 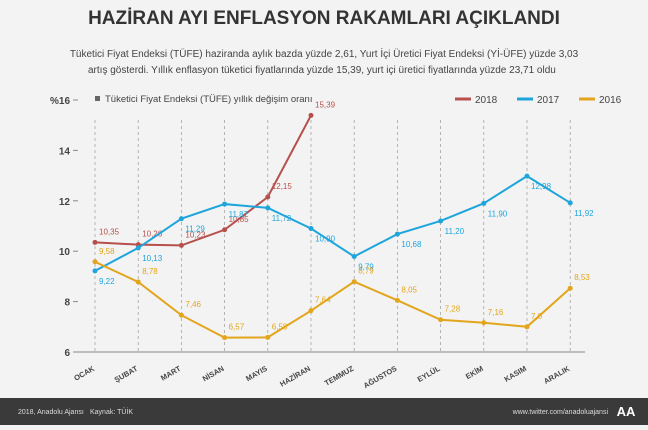 What do you see at coordinates (409, 289) in the screenshot?
I see `value-label: 8,05` at bounding box center [409, 289].